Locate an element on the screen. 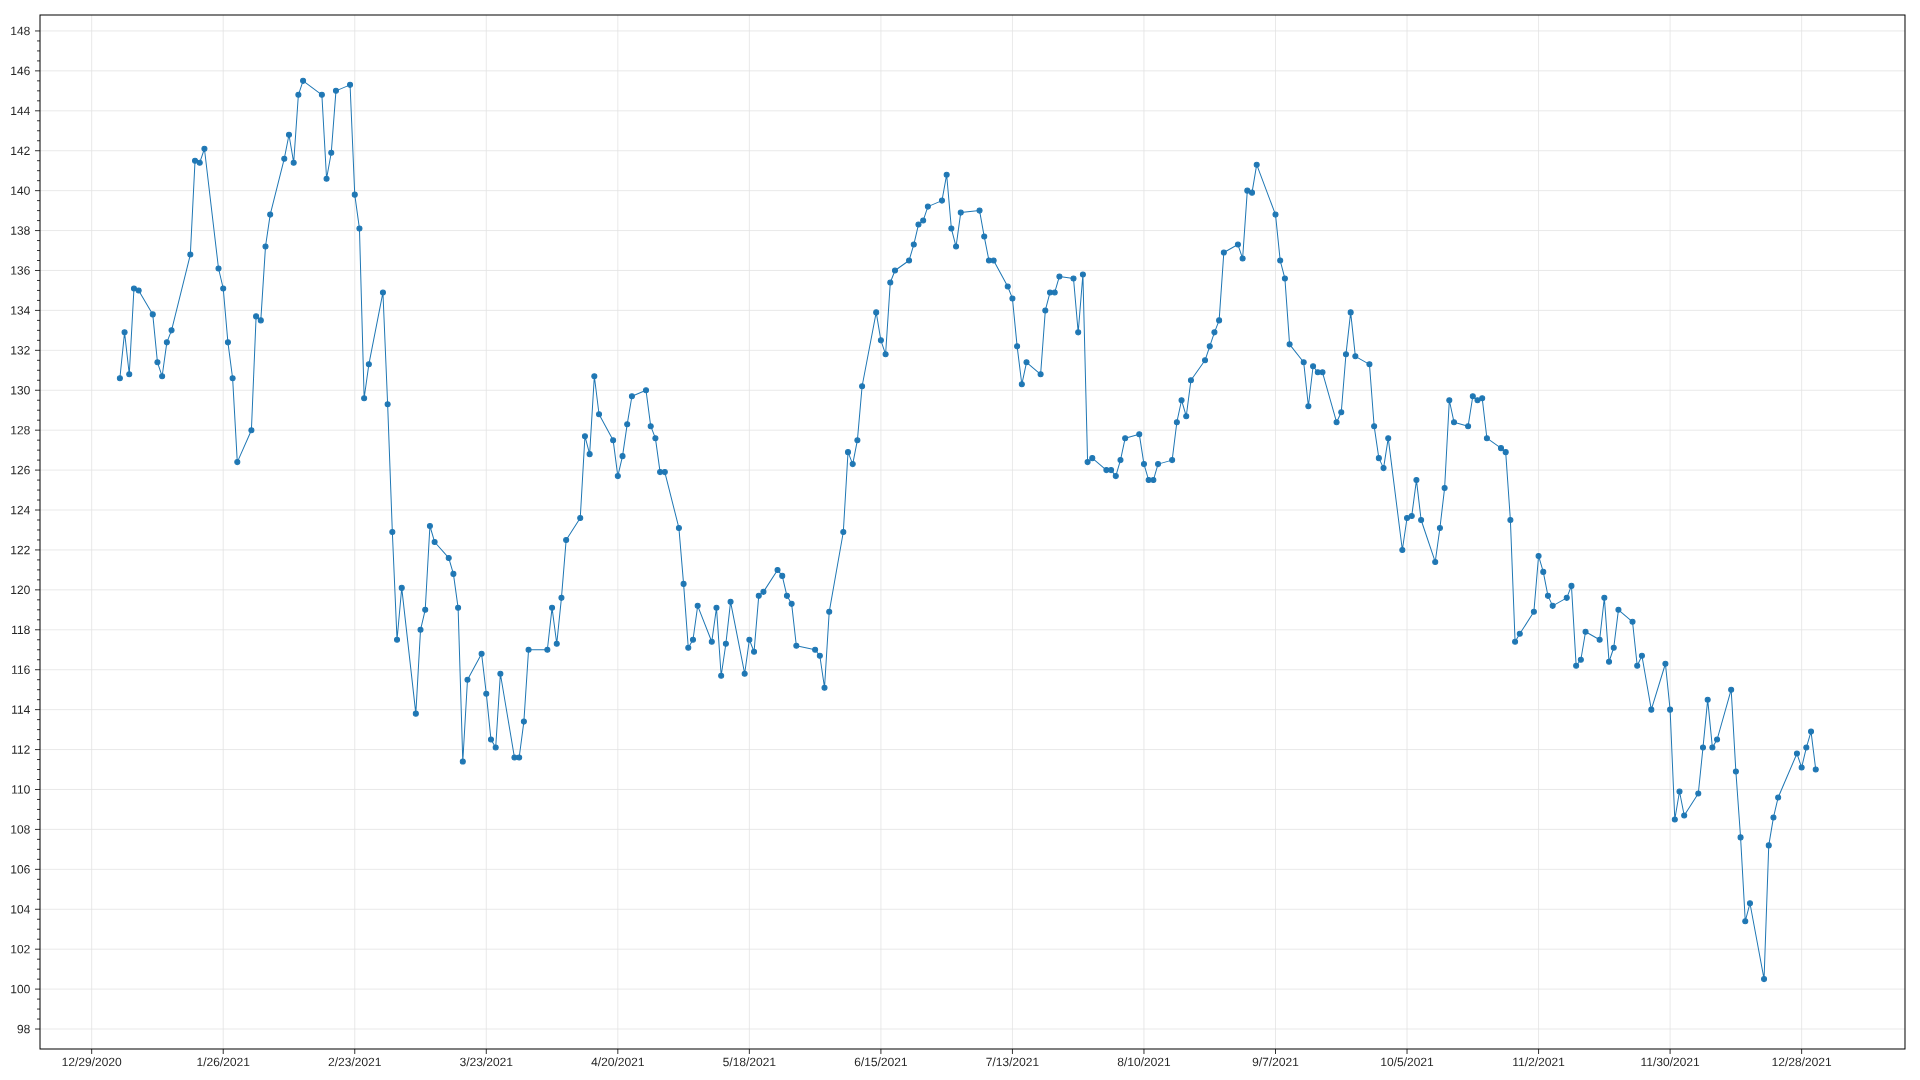 The image size is (1920, 1080). y-tick-label: 114 is located at coordinates (21, 709).